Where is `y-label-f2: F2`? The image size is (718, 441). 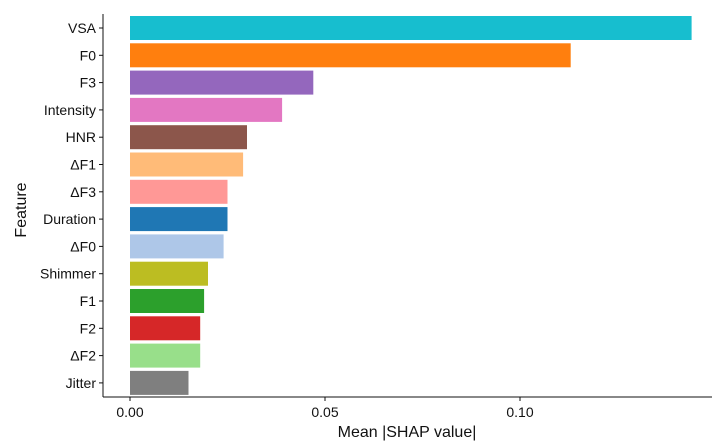
y-label-f2: F2 is located at coordinates (88, 328).